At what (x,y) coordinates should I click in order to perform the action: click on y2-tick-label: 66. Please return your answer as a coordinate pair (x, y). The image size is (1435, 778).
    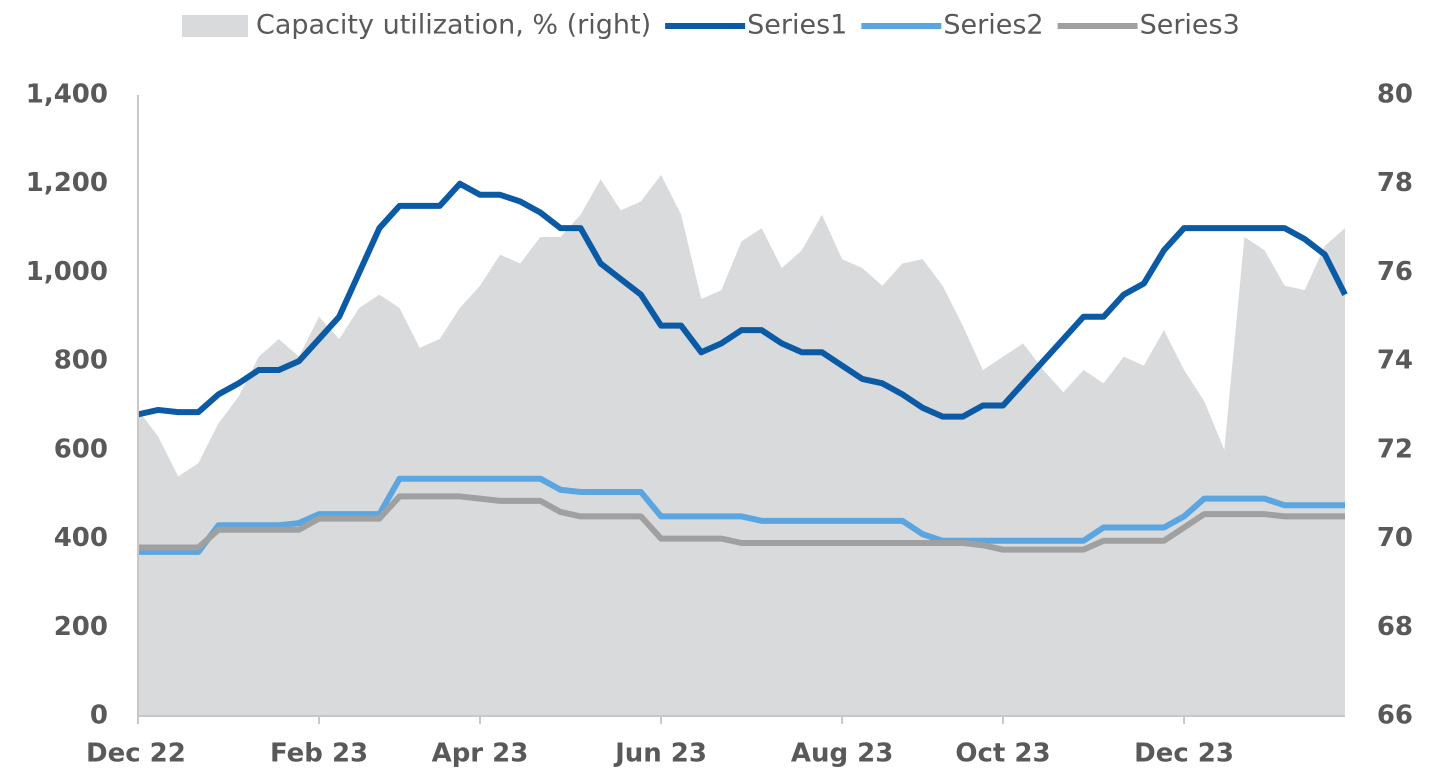
    Looking at the image, I should click on (1395, 716).